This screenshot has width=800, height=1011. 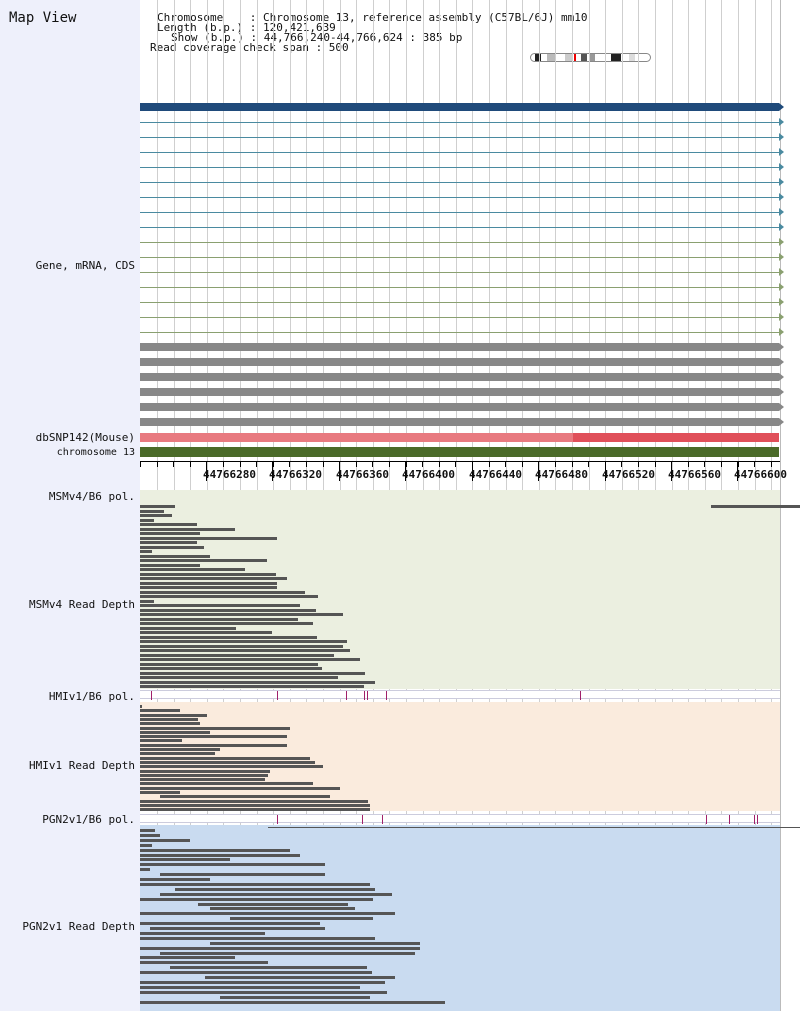 What do you see at coordinates (295, 474) in the screenshot?
I see `axis-tick-label: 44766320` at bounding box center [295, 474].